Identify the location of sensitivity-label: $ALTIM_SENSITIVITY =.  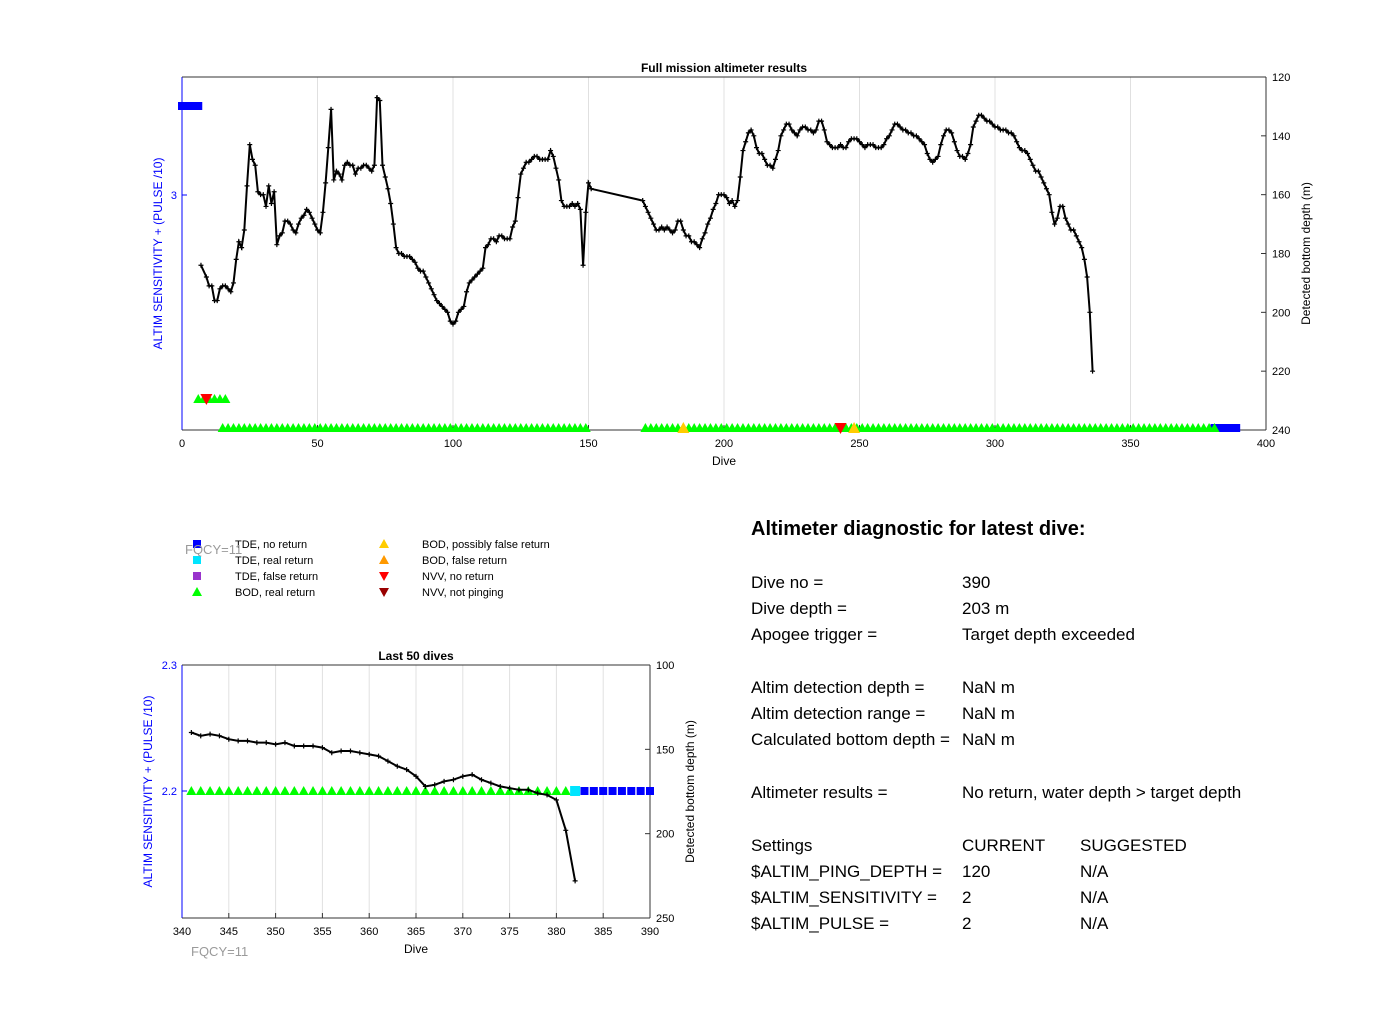
(844, 897).